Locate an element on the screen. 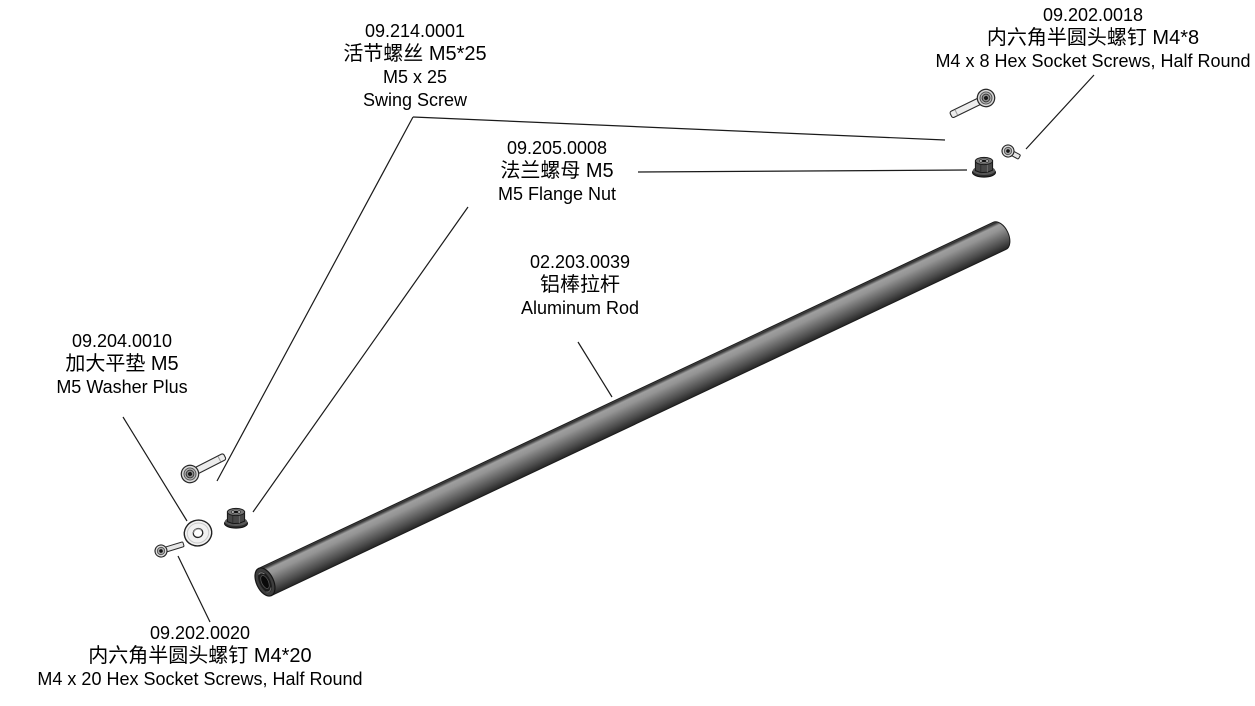  part-name-cn: 内六角半圆头螺钉 M4*8 is located at coordinates (1093, 38).